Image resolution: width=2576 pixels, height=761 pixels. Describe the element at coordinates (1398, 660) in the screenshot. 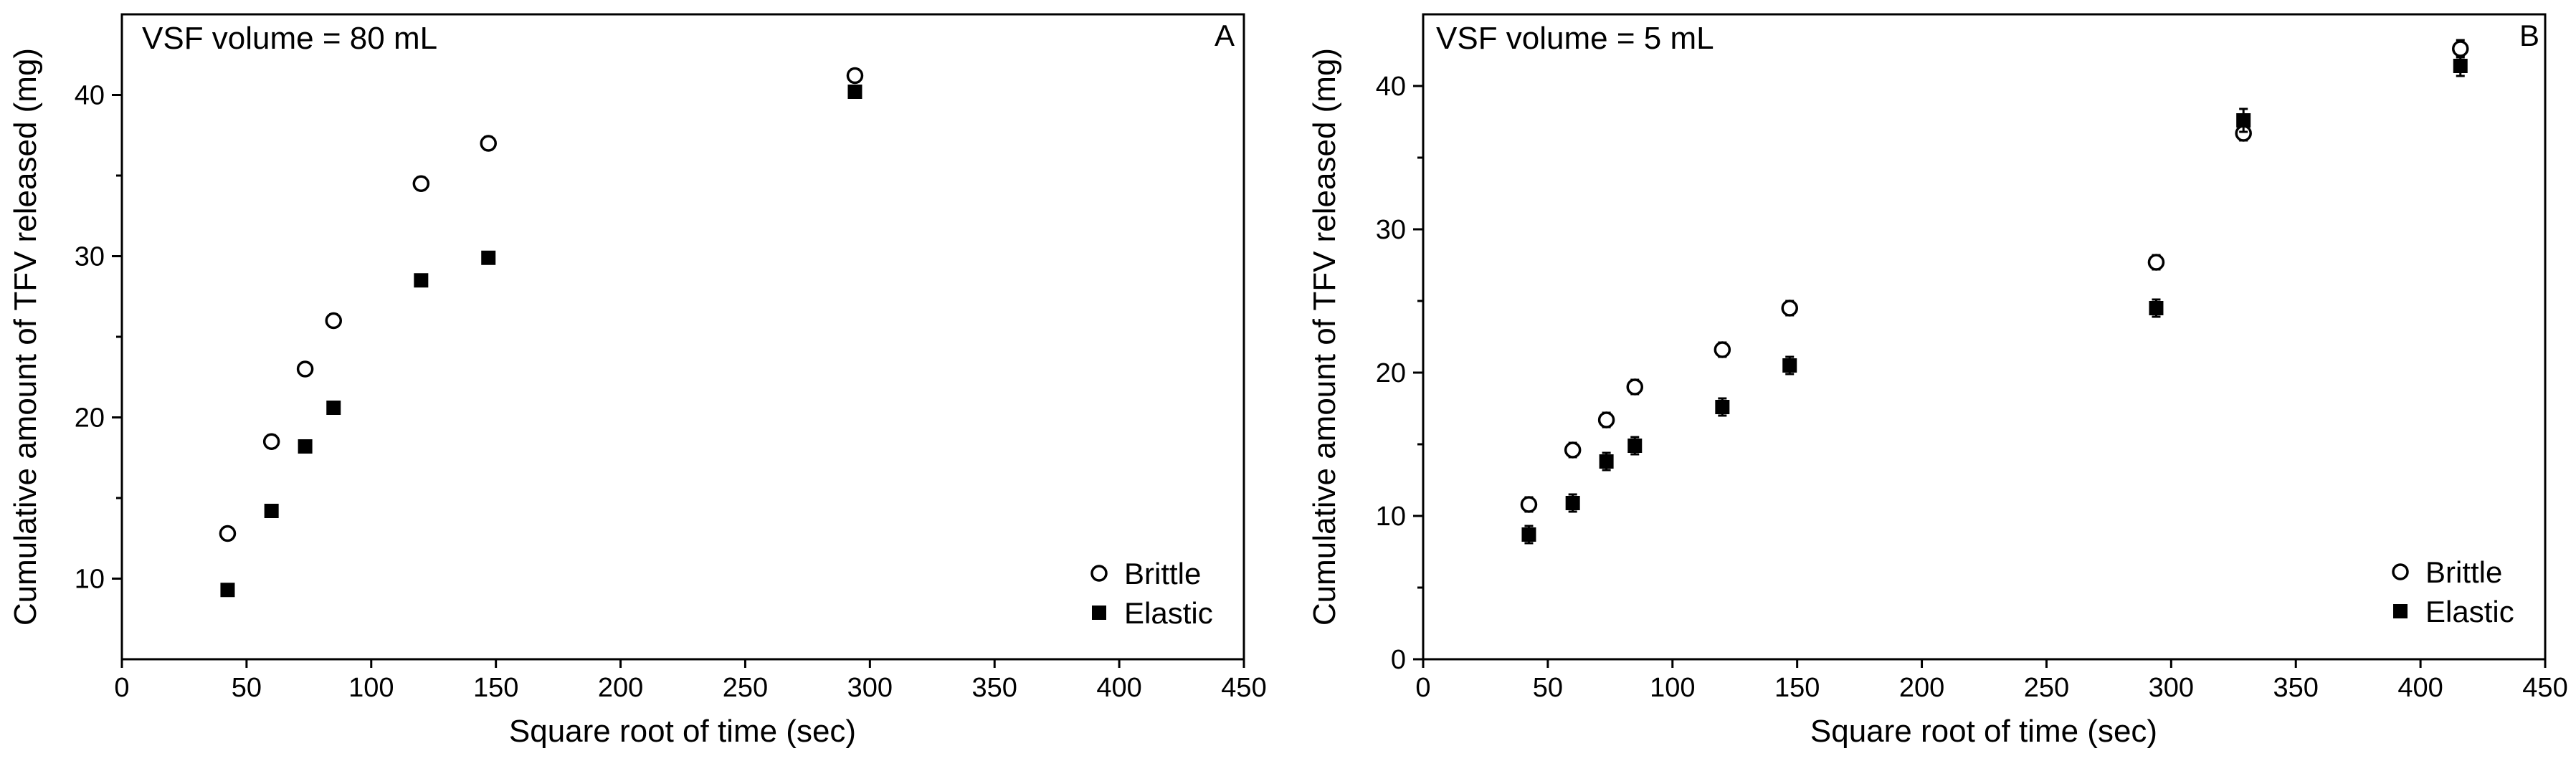

I see `y-tick-label: 0` at that location.